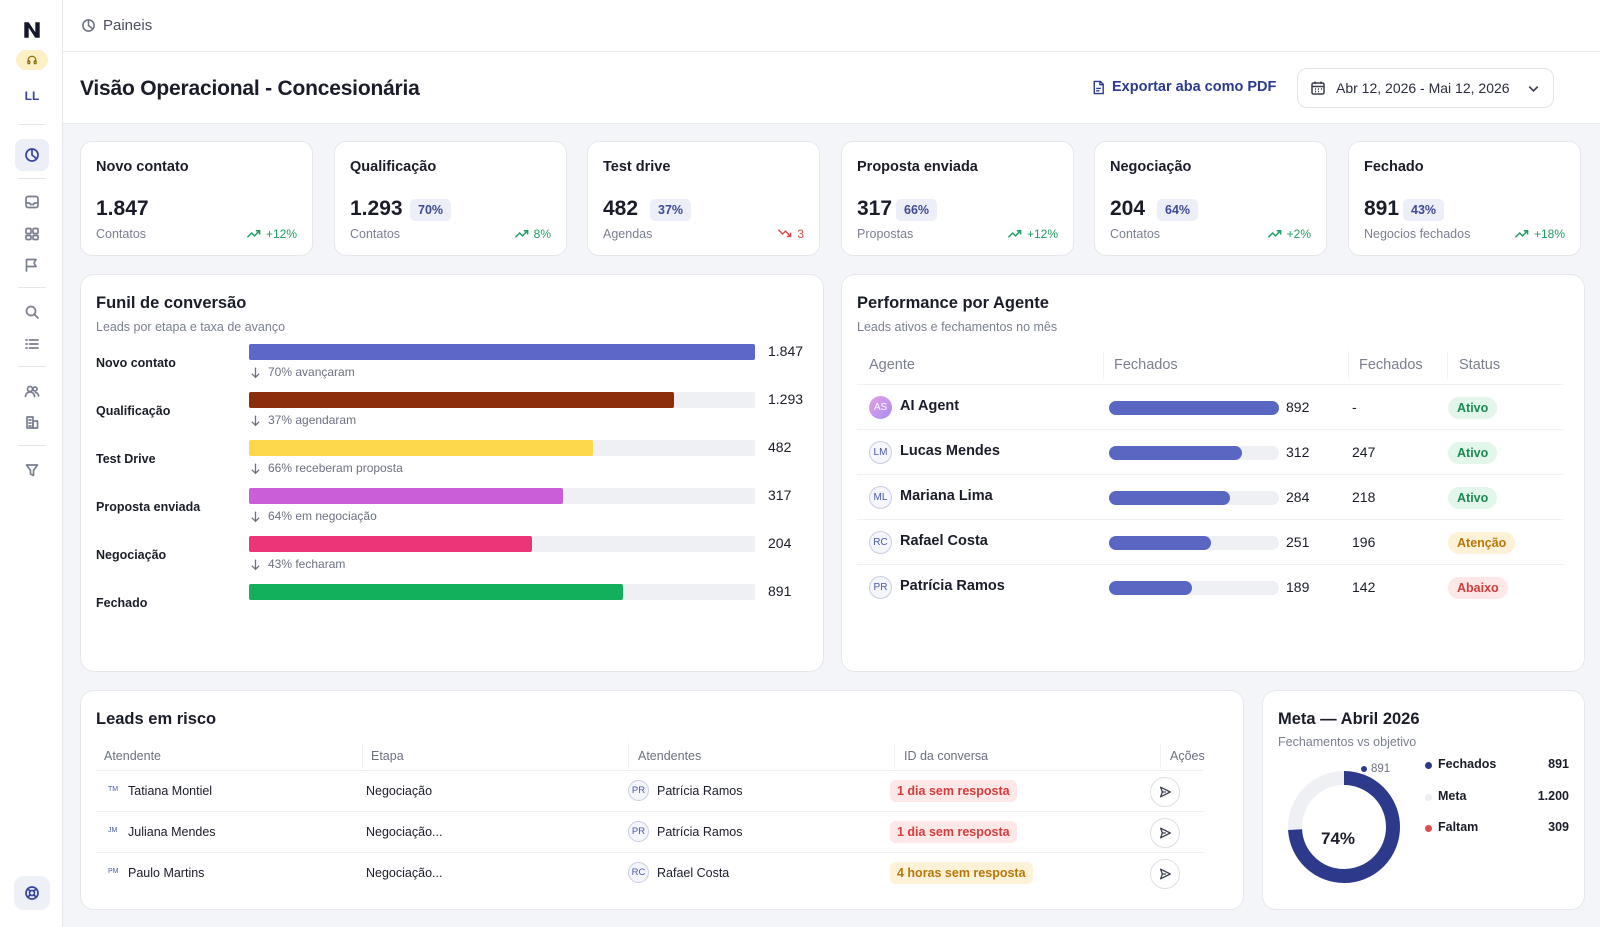 This screenshot has height=927, width=1600. What do you see at coordinates (307, 564) in the screenshot?
I see `funnel-note-text: 43% fecharam` at bounding box center [307, 564].